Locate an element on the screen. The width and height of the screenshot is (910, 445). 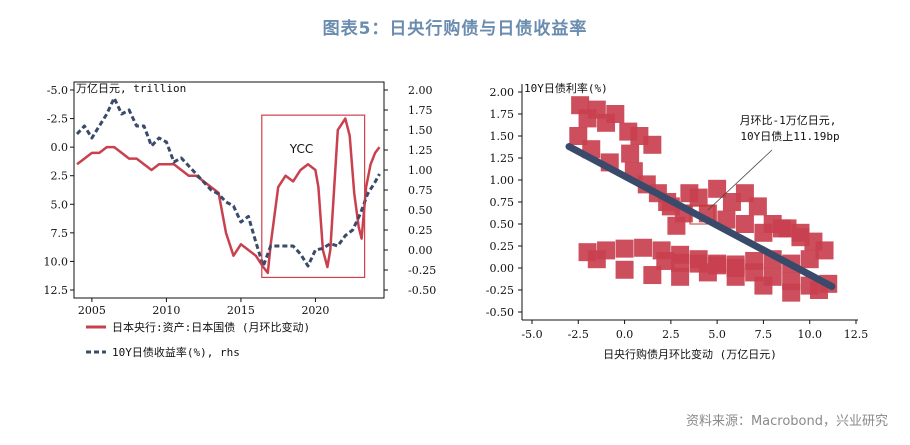
x-tick-label: 2005 is located at coordinates (92, 310).